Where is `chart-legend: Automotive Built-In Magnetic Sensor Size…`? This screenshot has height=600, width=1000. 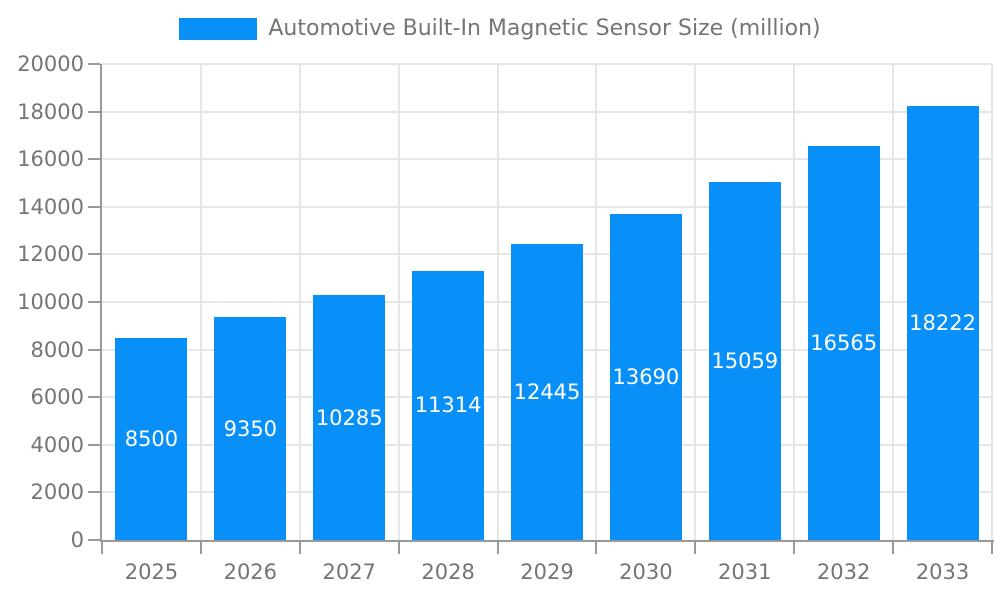 chart-legend: Automotive Built-In Magnetic Sensor Size… is located at coordinates (500, 28).